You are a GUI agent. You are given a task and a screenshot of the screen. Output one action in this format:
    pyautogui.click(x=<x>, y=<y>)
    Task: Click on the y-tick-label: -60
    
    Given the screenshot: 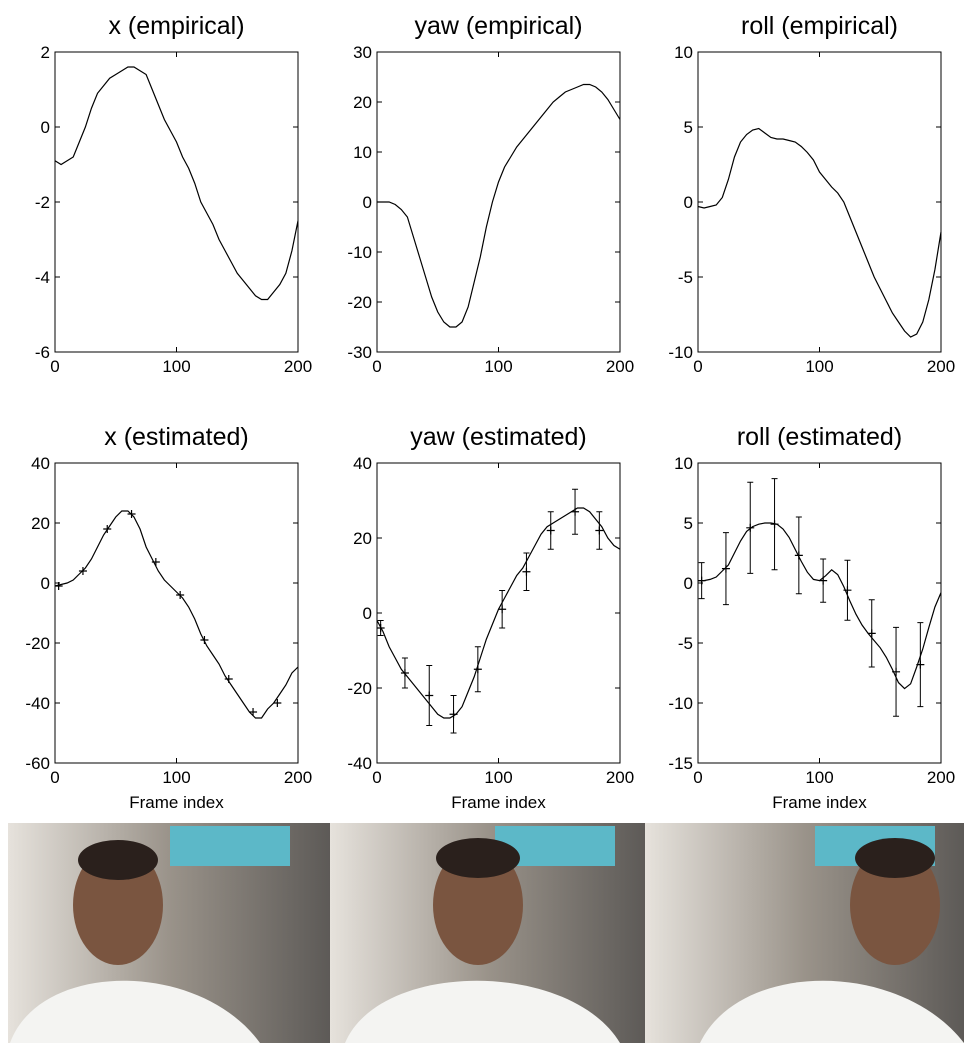 What is the action you would take?
    pyautogui.click(x=37, y=763)
    